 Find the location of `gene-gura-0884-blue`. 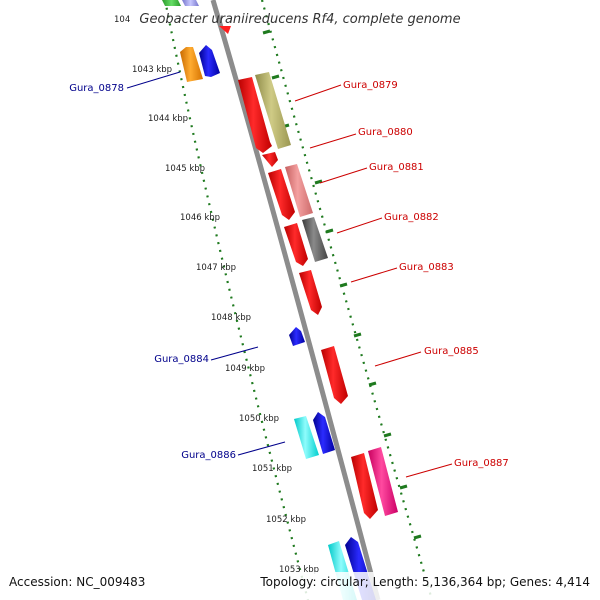

gene-gura-0884-blue is located at coordinates (297, 336).